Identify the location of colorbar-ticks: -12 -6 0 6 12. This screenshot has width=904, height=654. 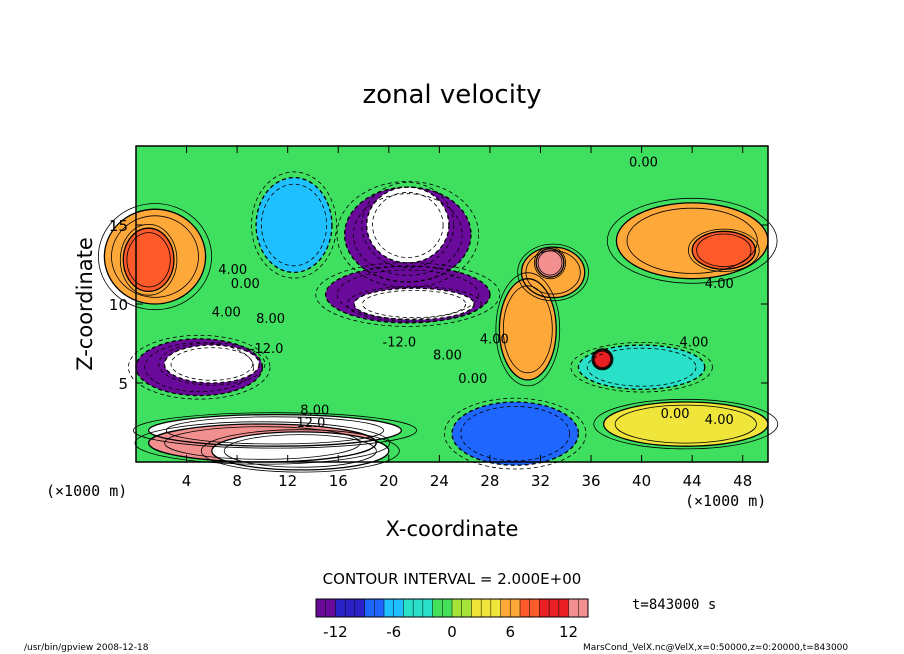
(450, 632).